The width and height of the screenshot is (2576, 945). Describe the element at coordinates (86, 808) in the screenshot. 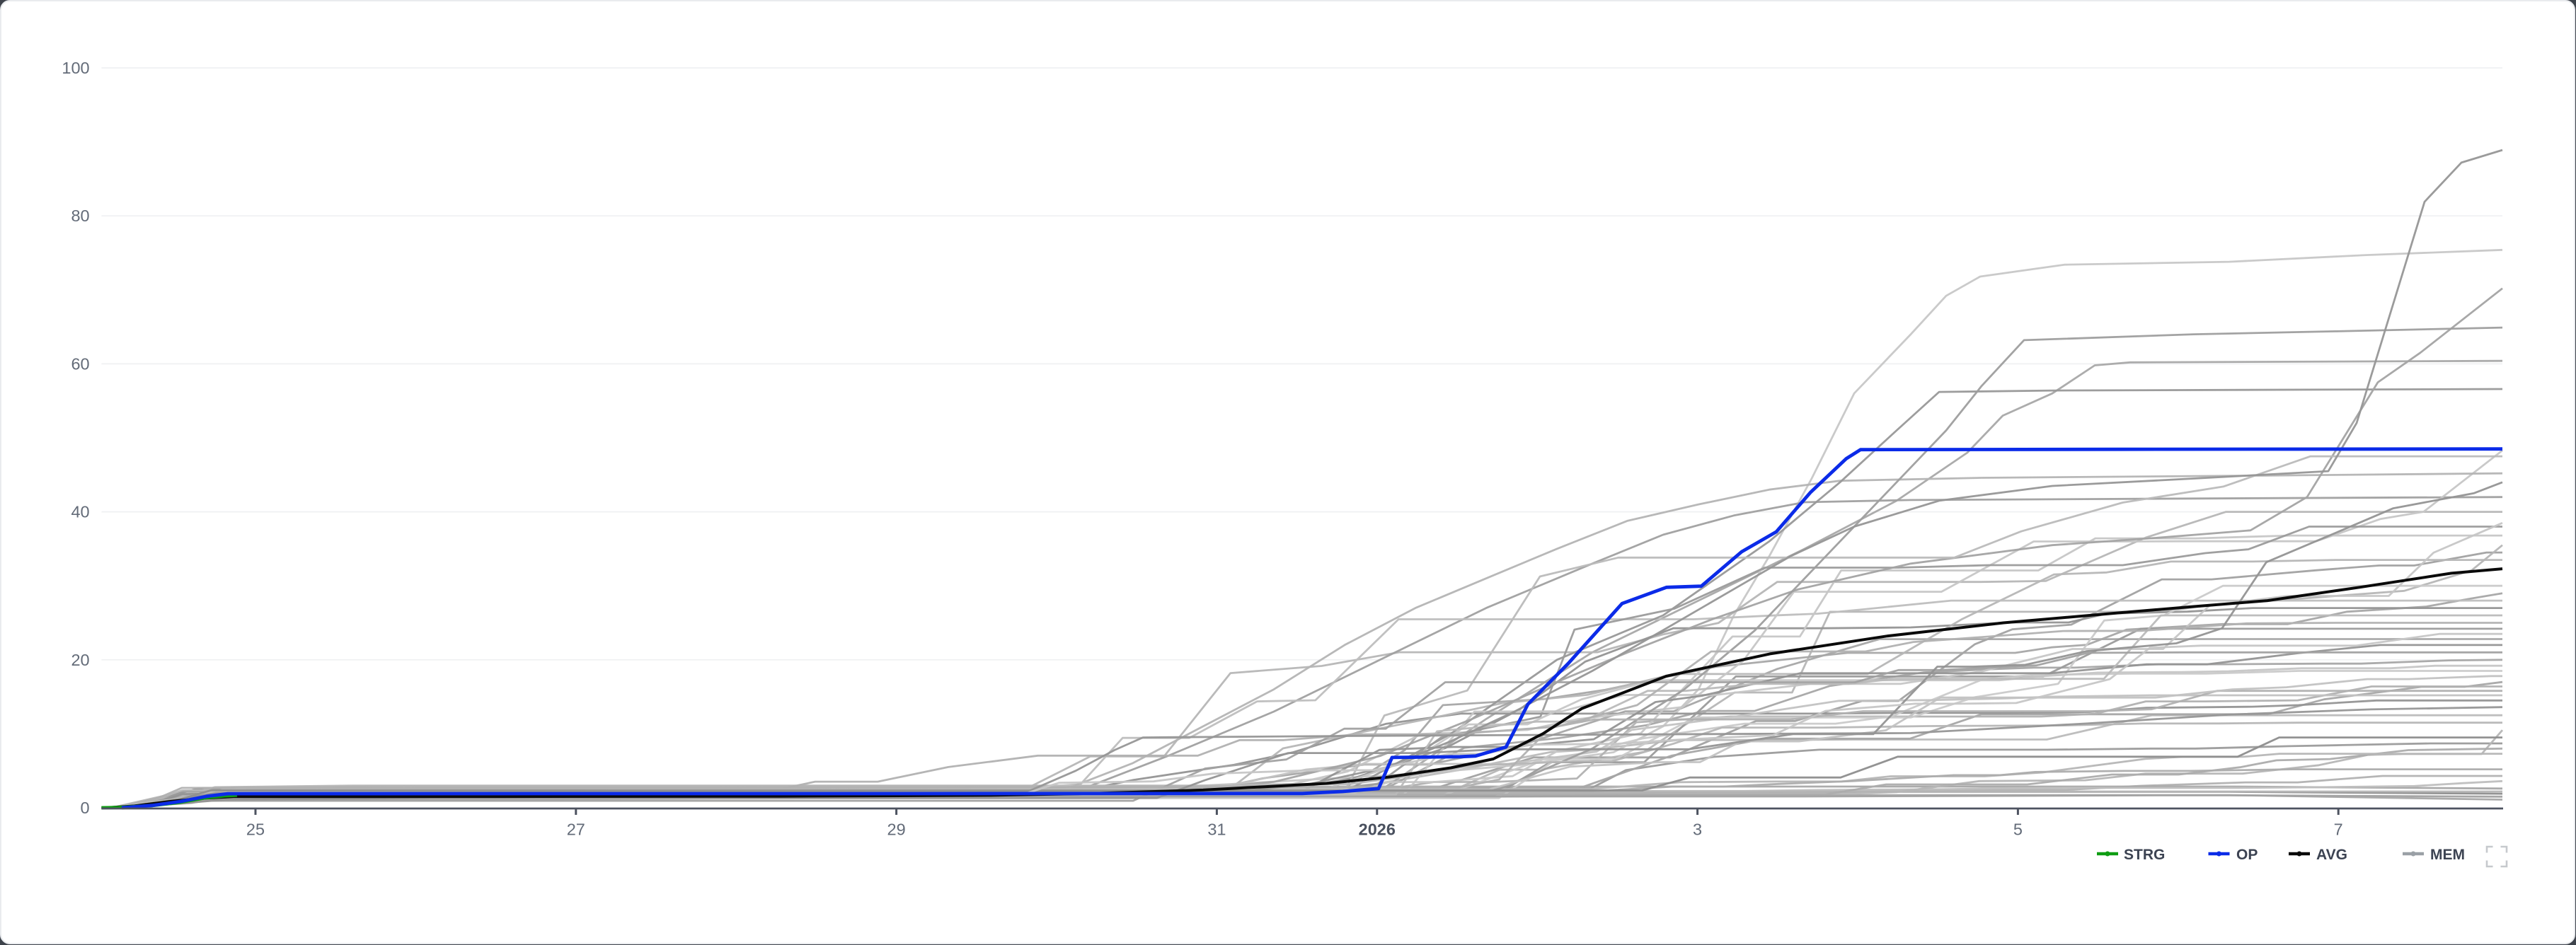

I see `svg-text: 0` at that location.